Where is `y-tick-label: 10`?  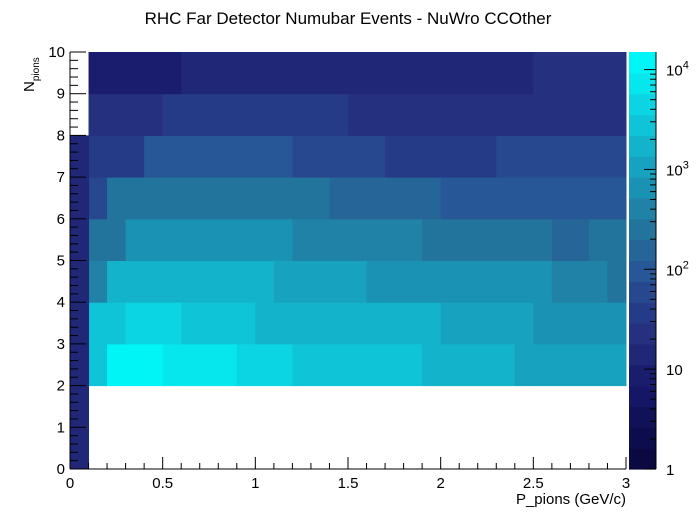
y-tick-label: 10 is located at coordinates (56, 52).